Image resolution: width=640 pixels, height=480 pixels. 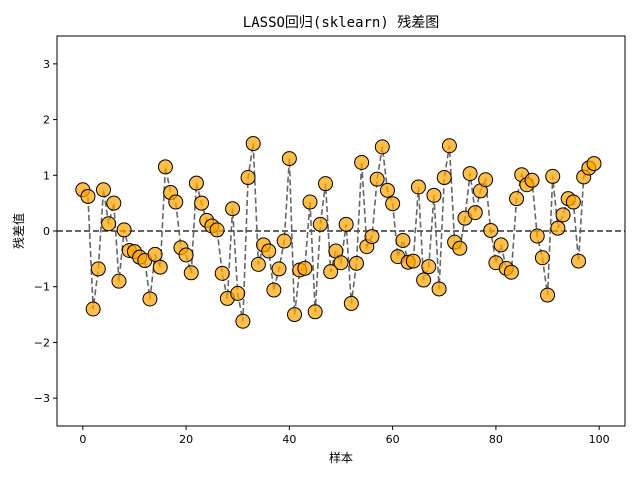 I want to click on y-tick-label: −1, so click(x=42, y=287).